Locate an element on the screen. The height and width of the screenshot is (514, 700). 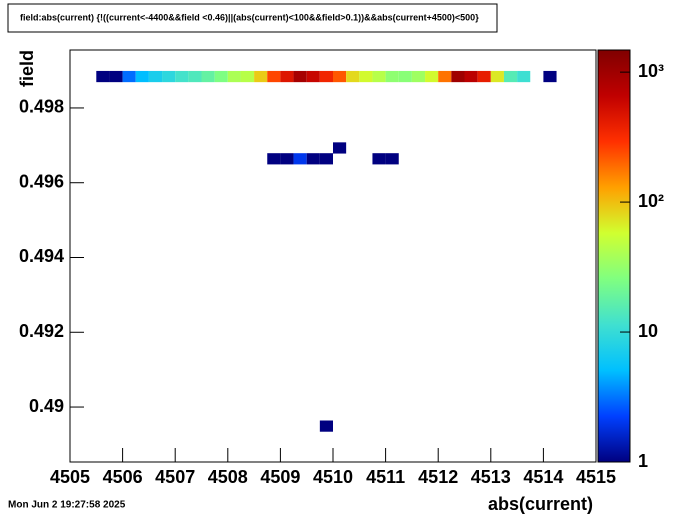
color-bar is located at coordinates (614, 256).